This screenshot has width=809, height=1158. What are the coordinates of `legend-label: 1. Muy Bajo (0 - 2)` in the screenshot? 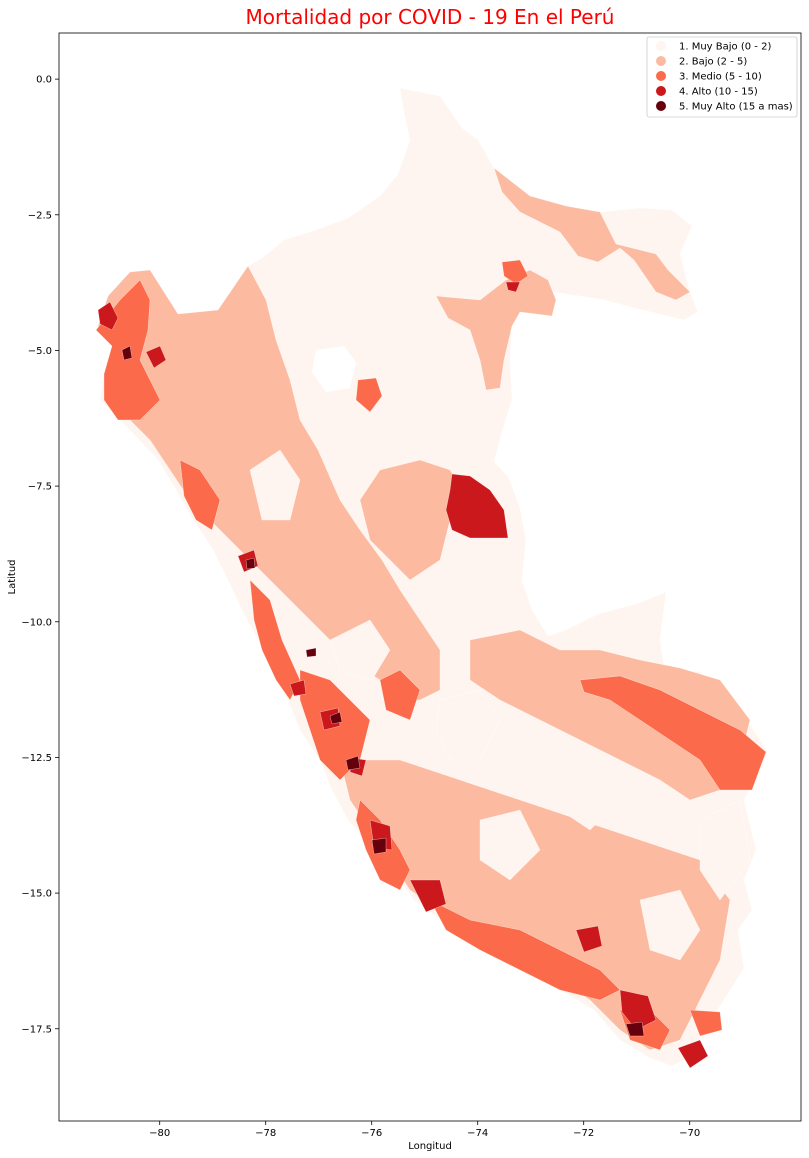 It's located at (725, 47).